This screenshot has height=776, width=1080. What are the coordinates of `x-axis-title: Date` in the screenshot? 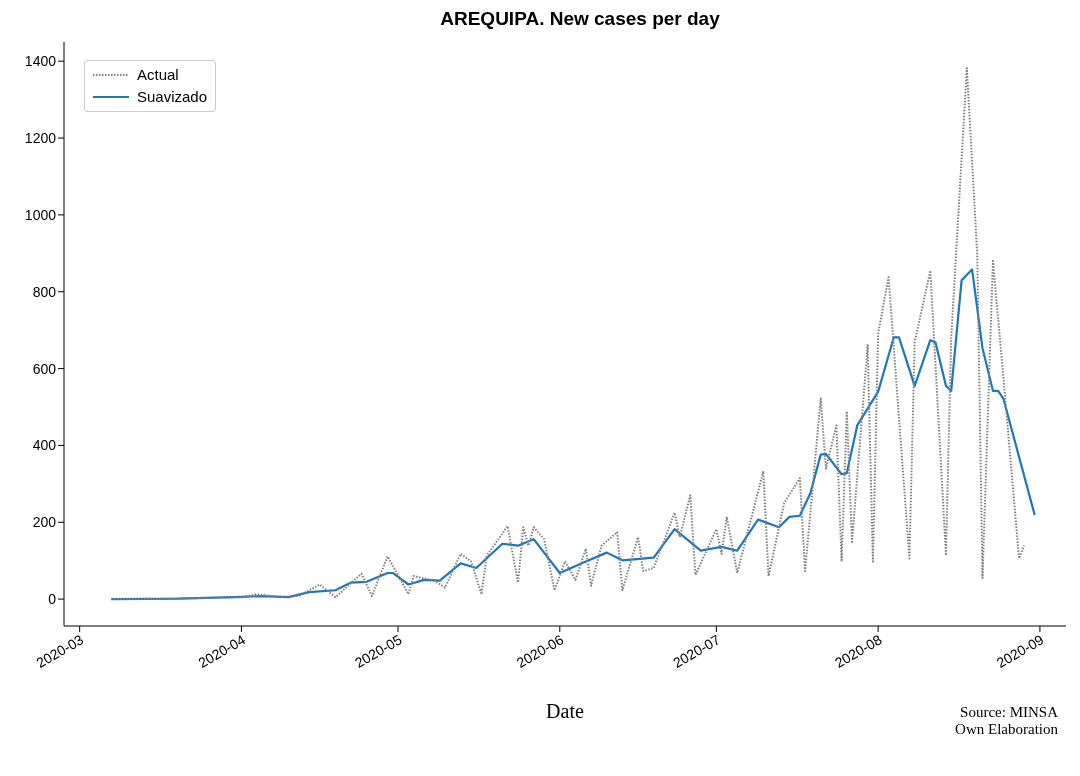 It's located at (565, 711).